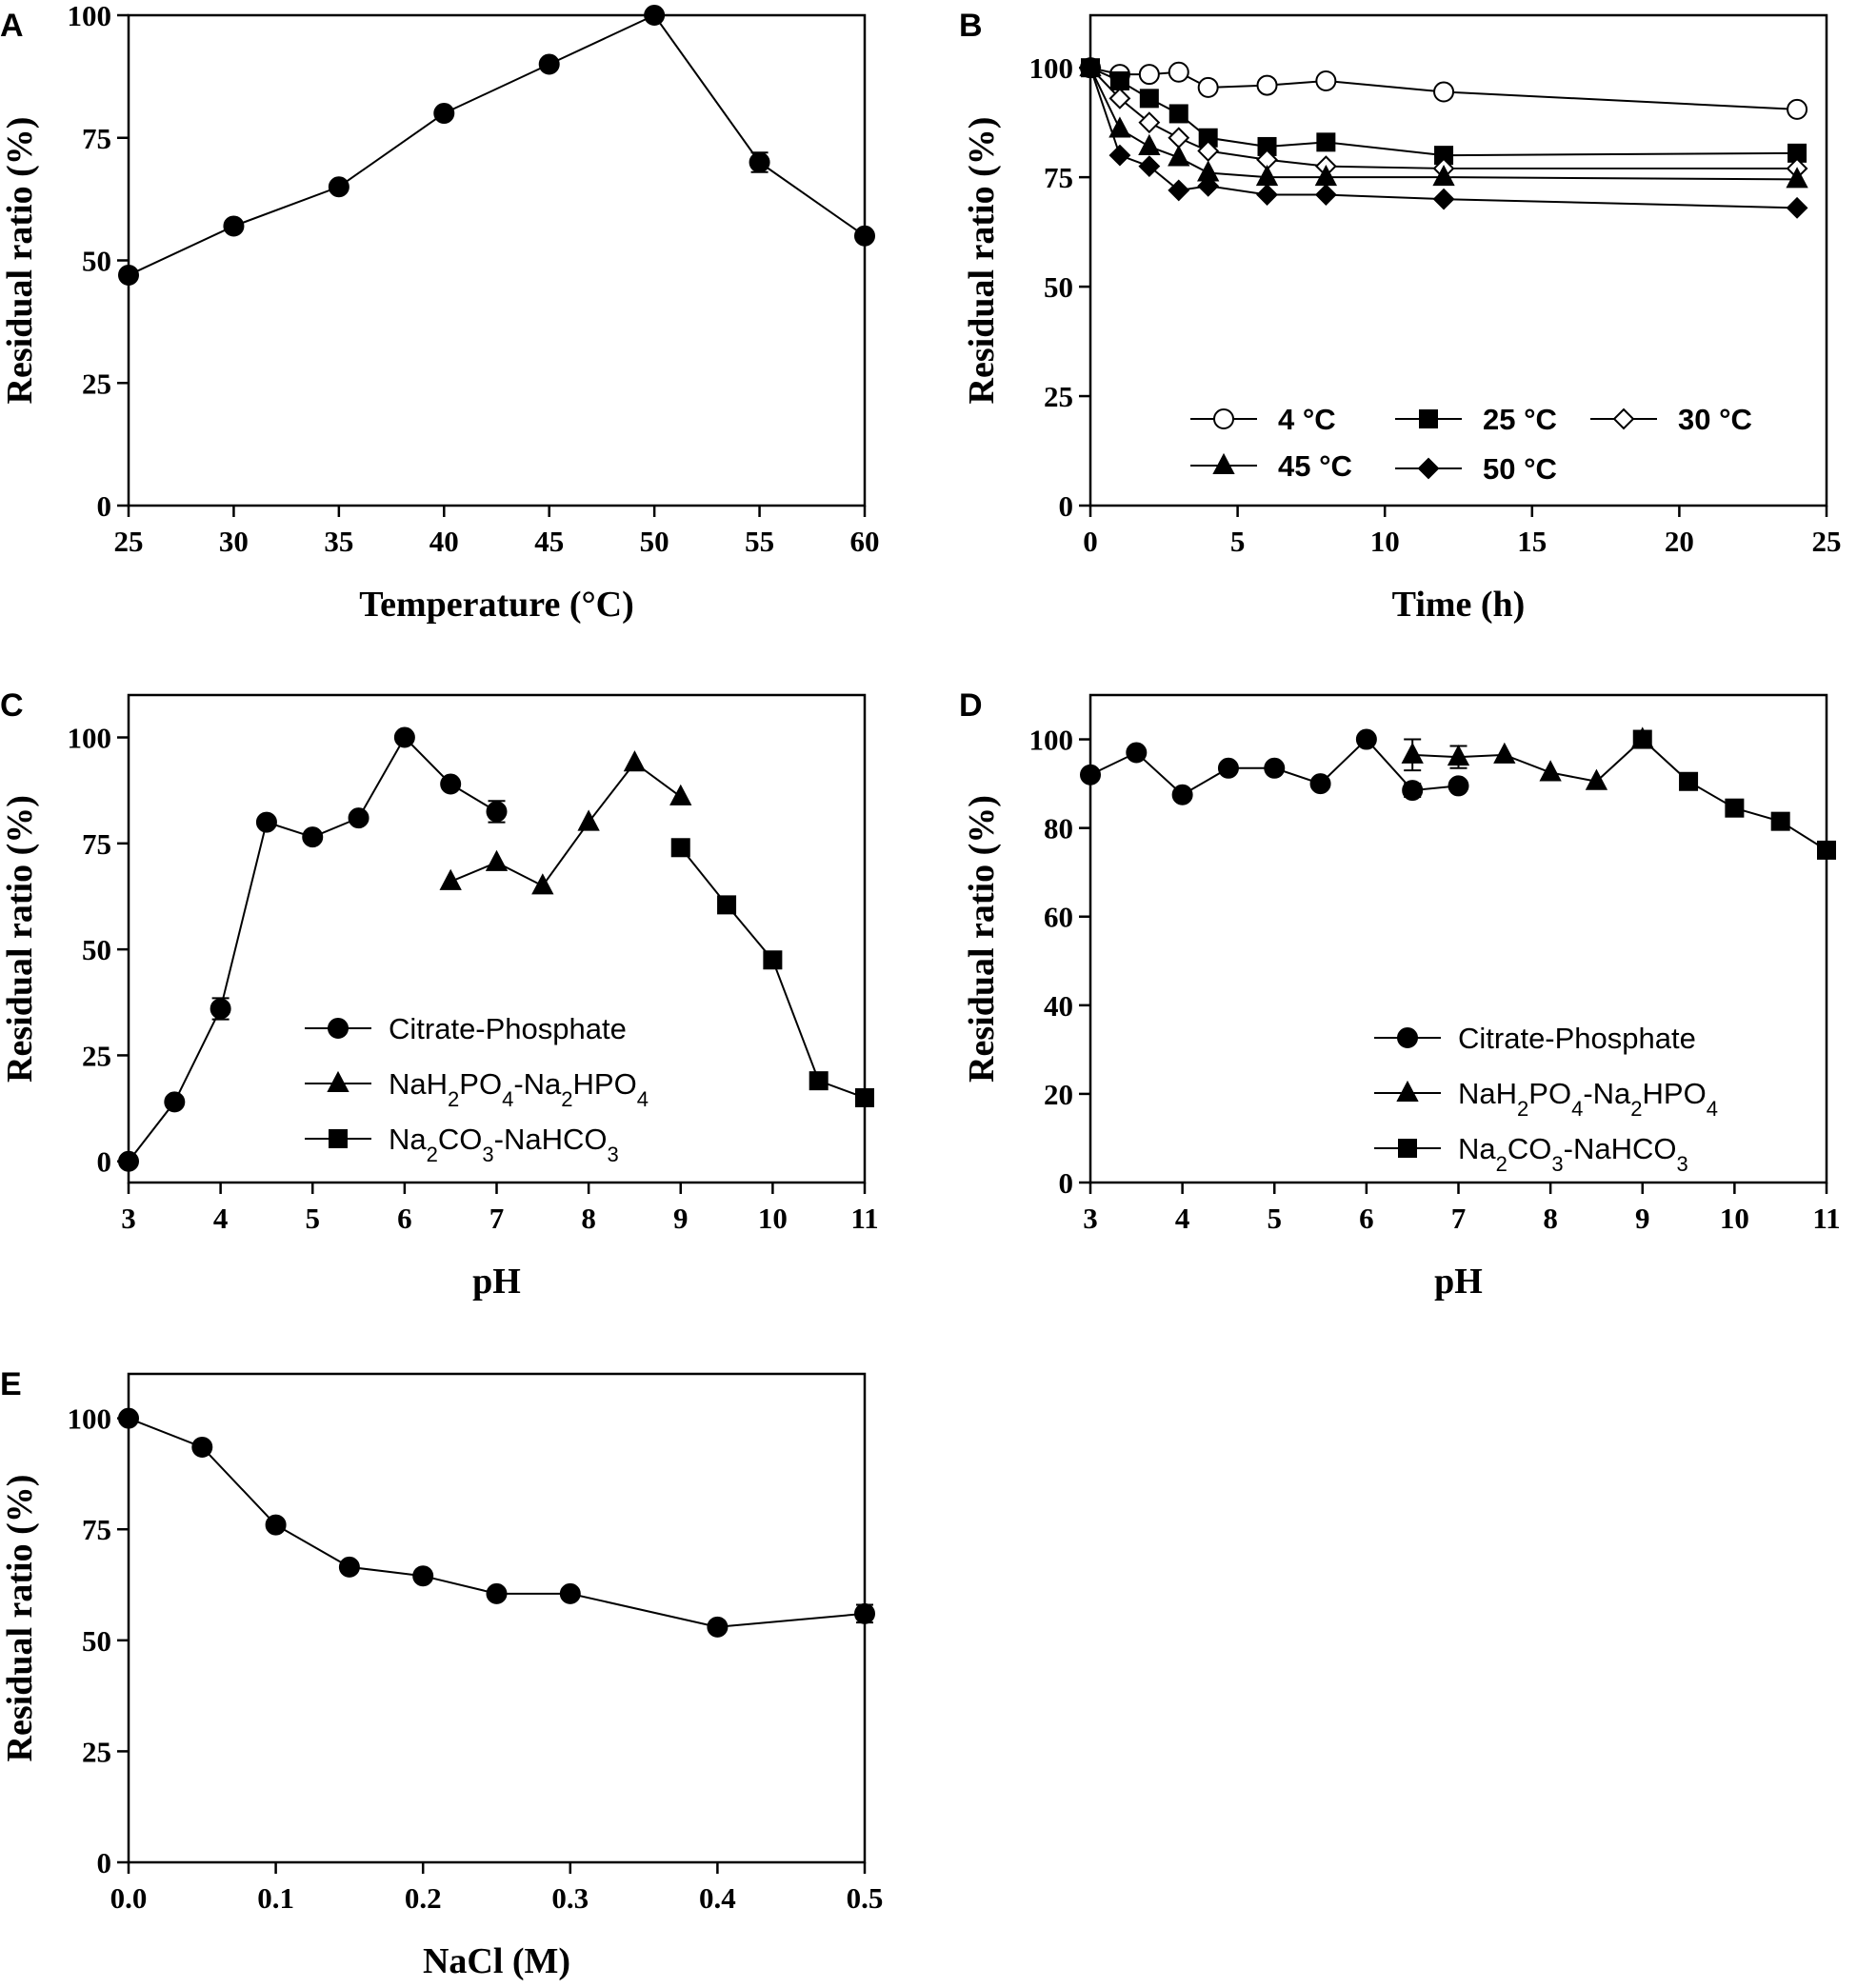 This screenshot has width=1857, height=1988. Describe the element at coordinates (971, 26) in the screenshot. I see `panel-letter: B` at that location.